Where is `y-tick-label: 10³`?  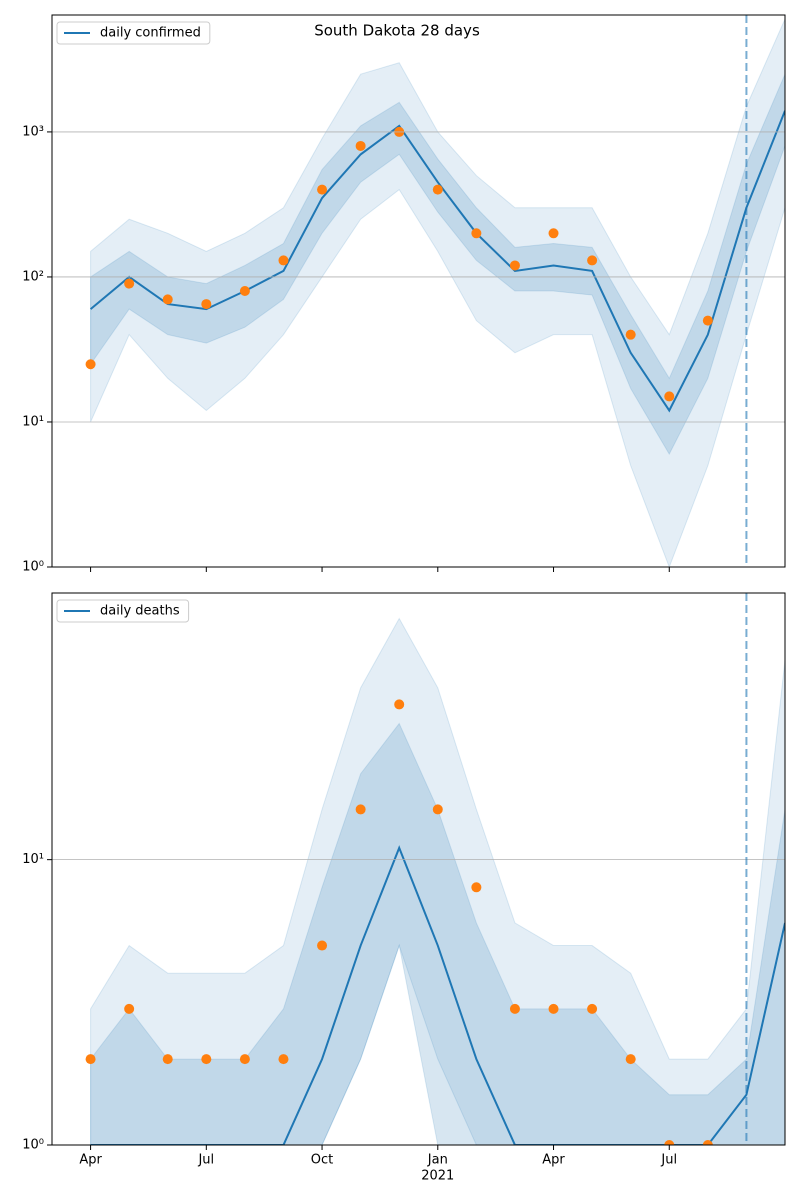
y-tick-label: 10³ is located at coordinates (33, 131).